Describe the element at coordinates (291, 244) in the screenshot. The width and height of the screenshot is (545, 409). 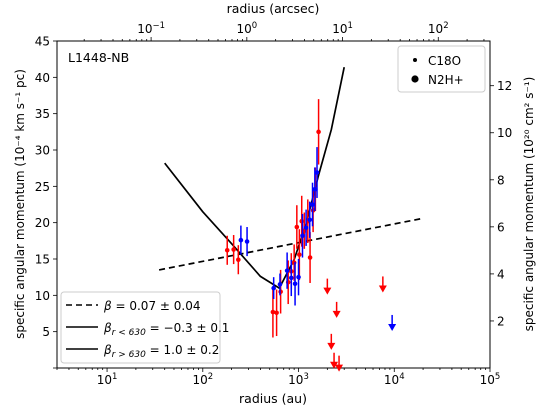
I see `fit-line-dashed` at that location.